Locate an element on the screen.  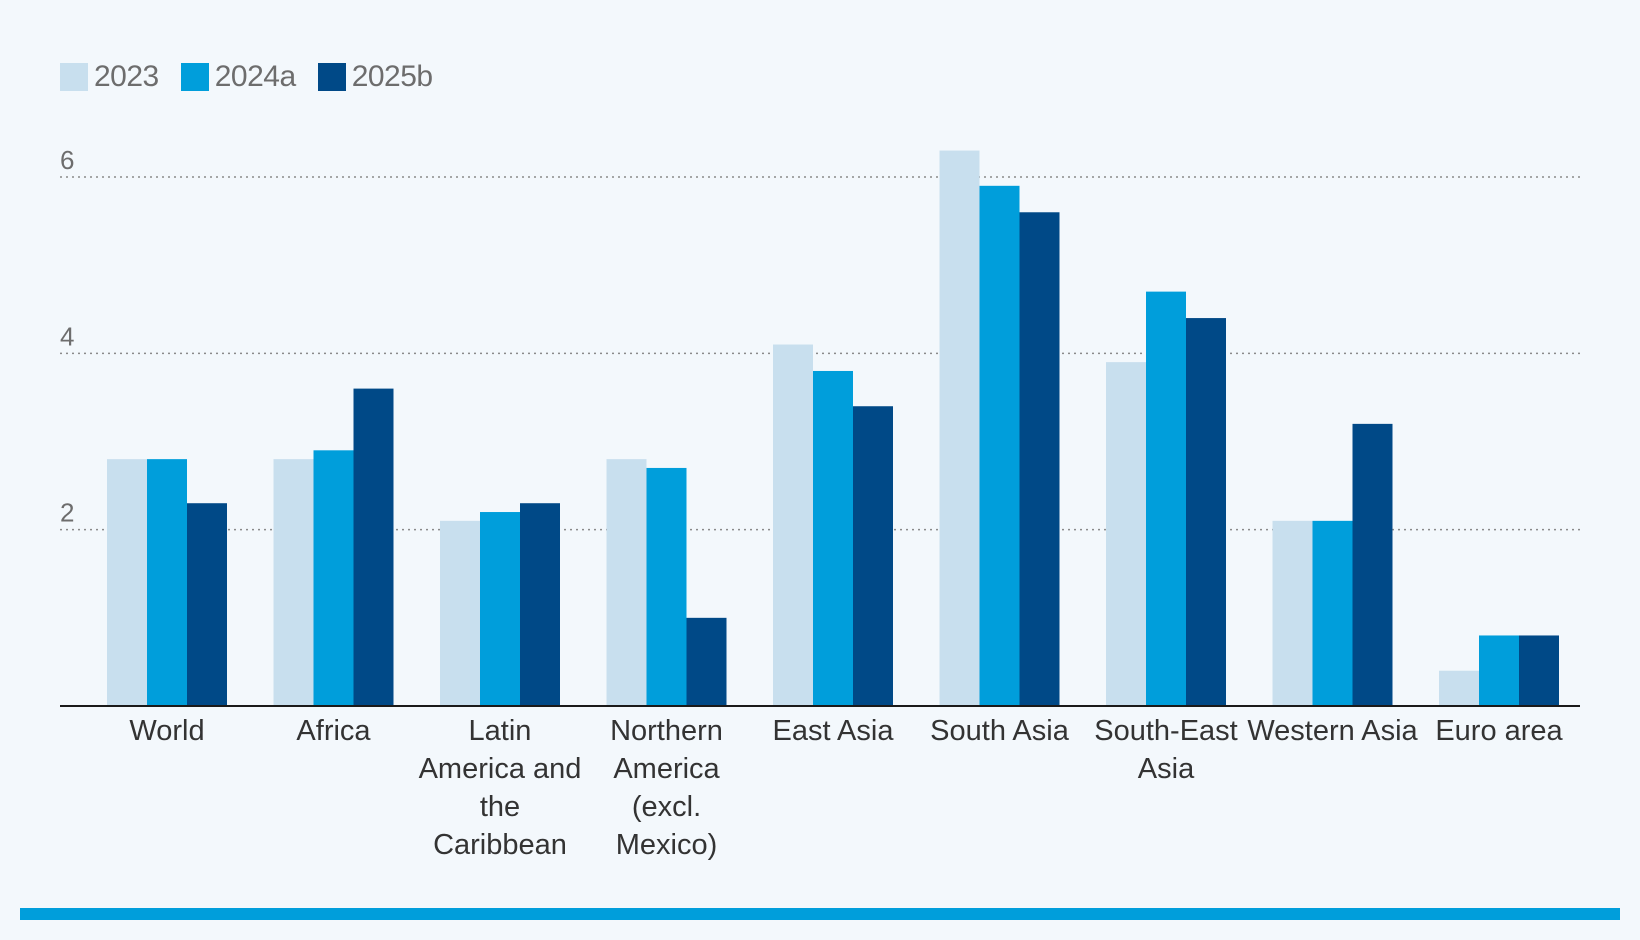
x-tick-label-line: the is located at coordinates (500, 807).